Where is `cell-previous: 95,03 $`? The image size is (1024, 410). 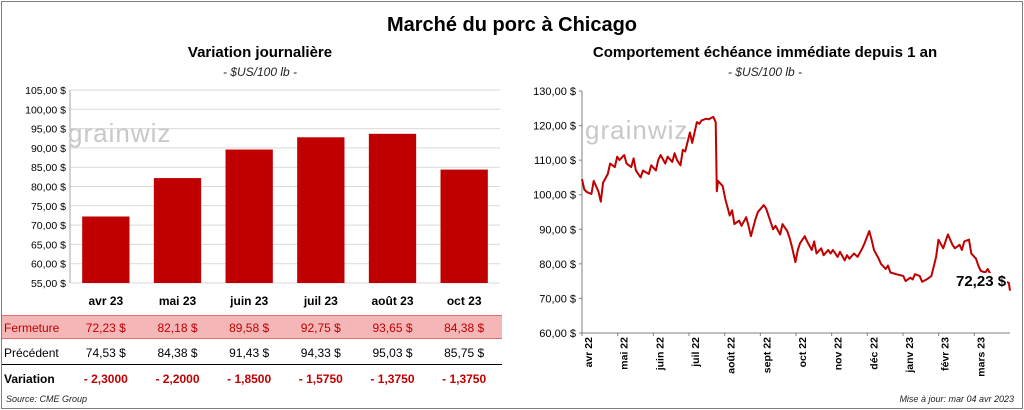
cell-previous: 95,03 $ is located at coordinates (392, 353).